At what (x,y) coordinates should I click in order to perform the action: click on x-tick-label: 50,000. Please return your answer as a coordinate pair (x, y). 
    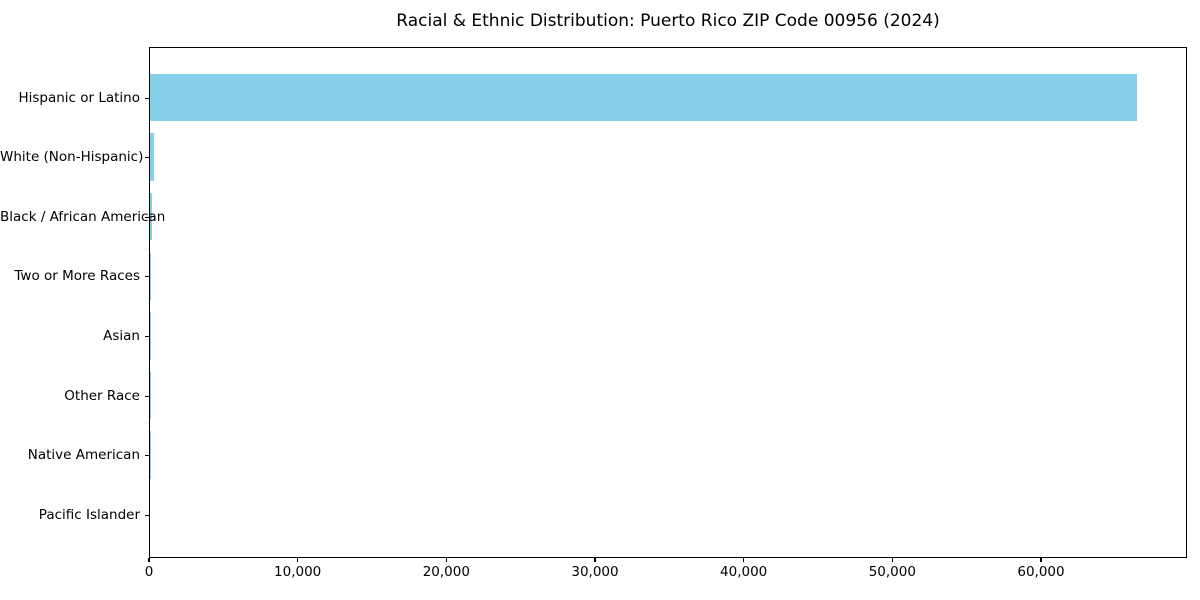
    Looking at the image, I should click on (892, 572).